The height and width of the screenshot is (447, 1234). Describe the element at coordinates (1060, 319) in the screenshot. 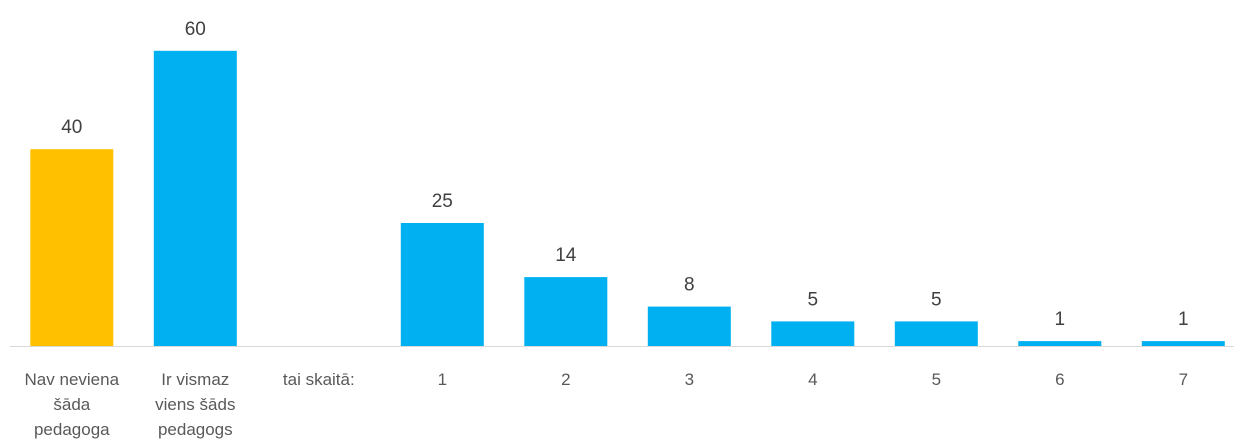

I see `value-label-9: 1` at that location.